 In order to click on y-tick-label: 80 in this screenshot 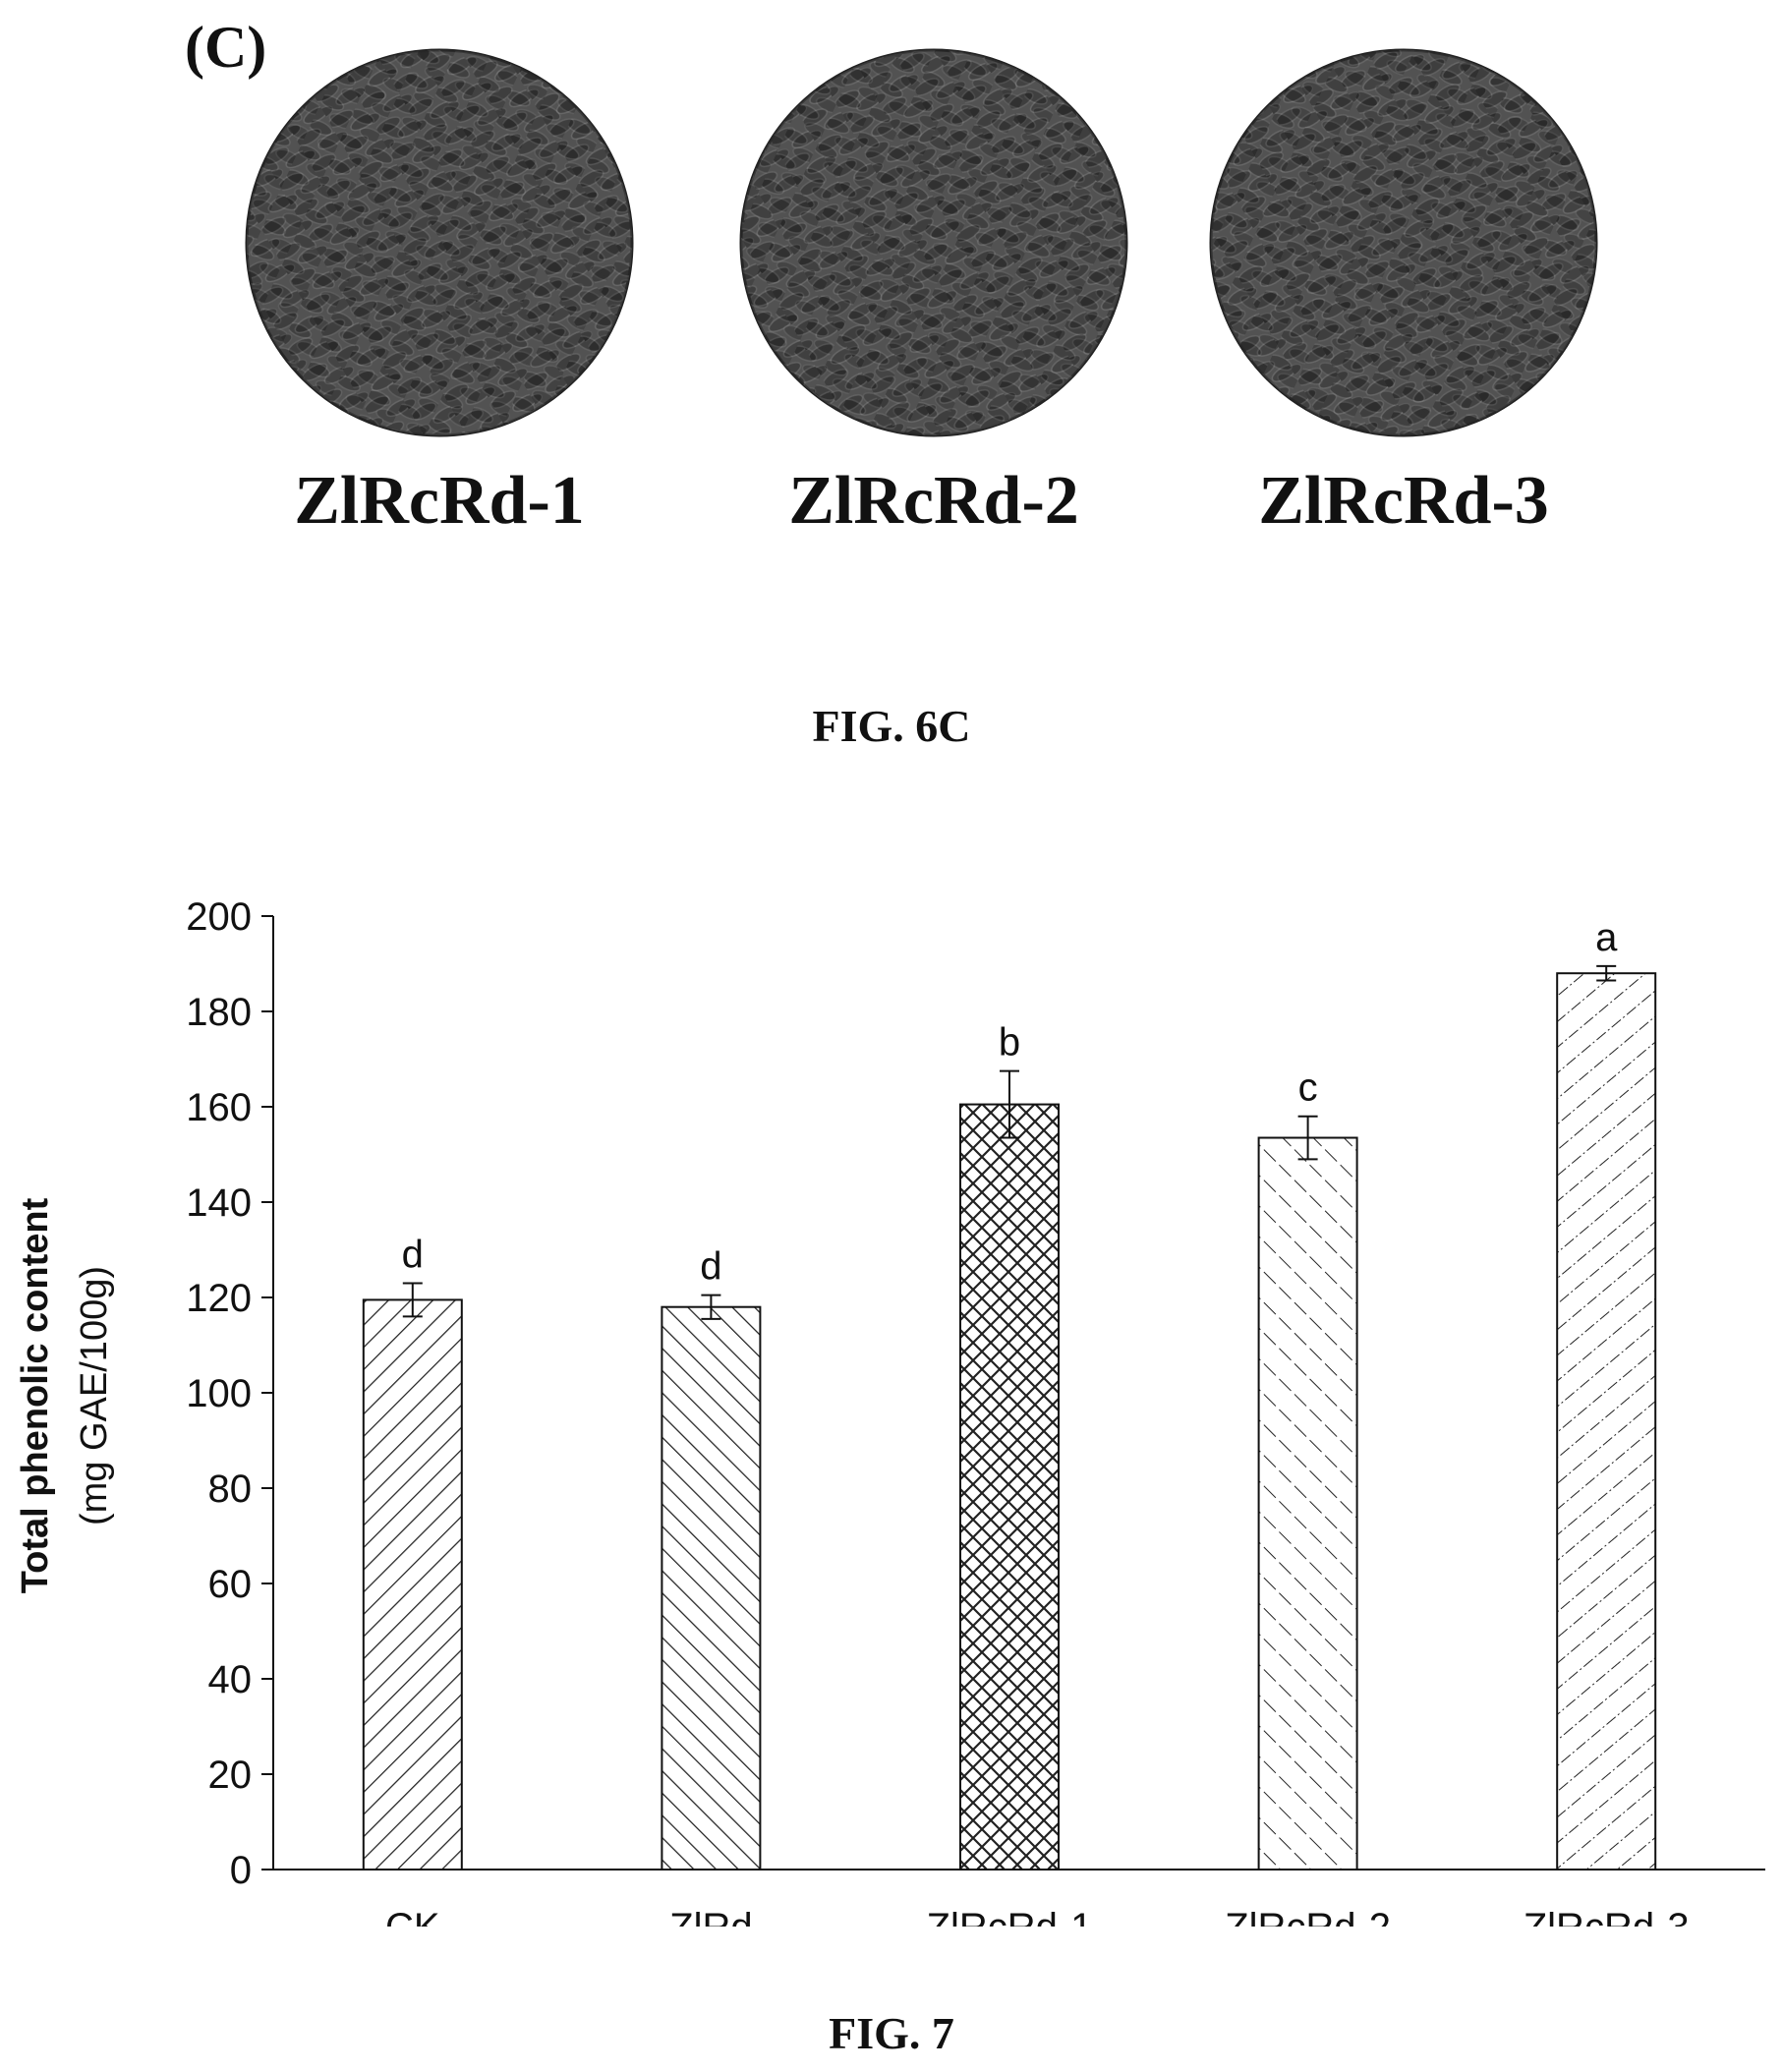, I will do `click(230, 1490)`.